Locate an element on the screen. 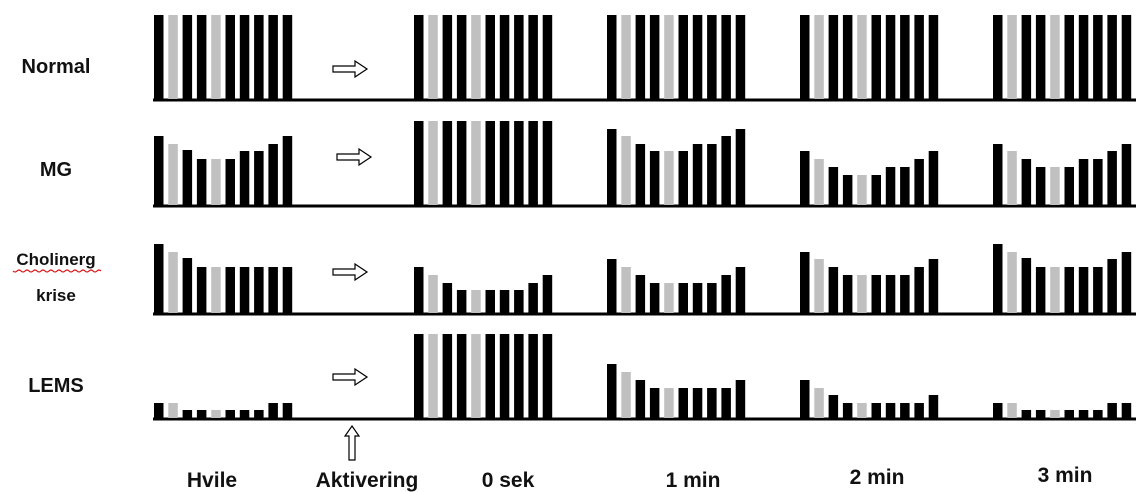 The image size is (1136, 492). bar-group-lems-hvile is located at coordinates (223, 410).